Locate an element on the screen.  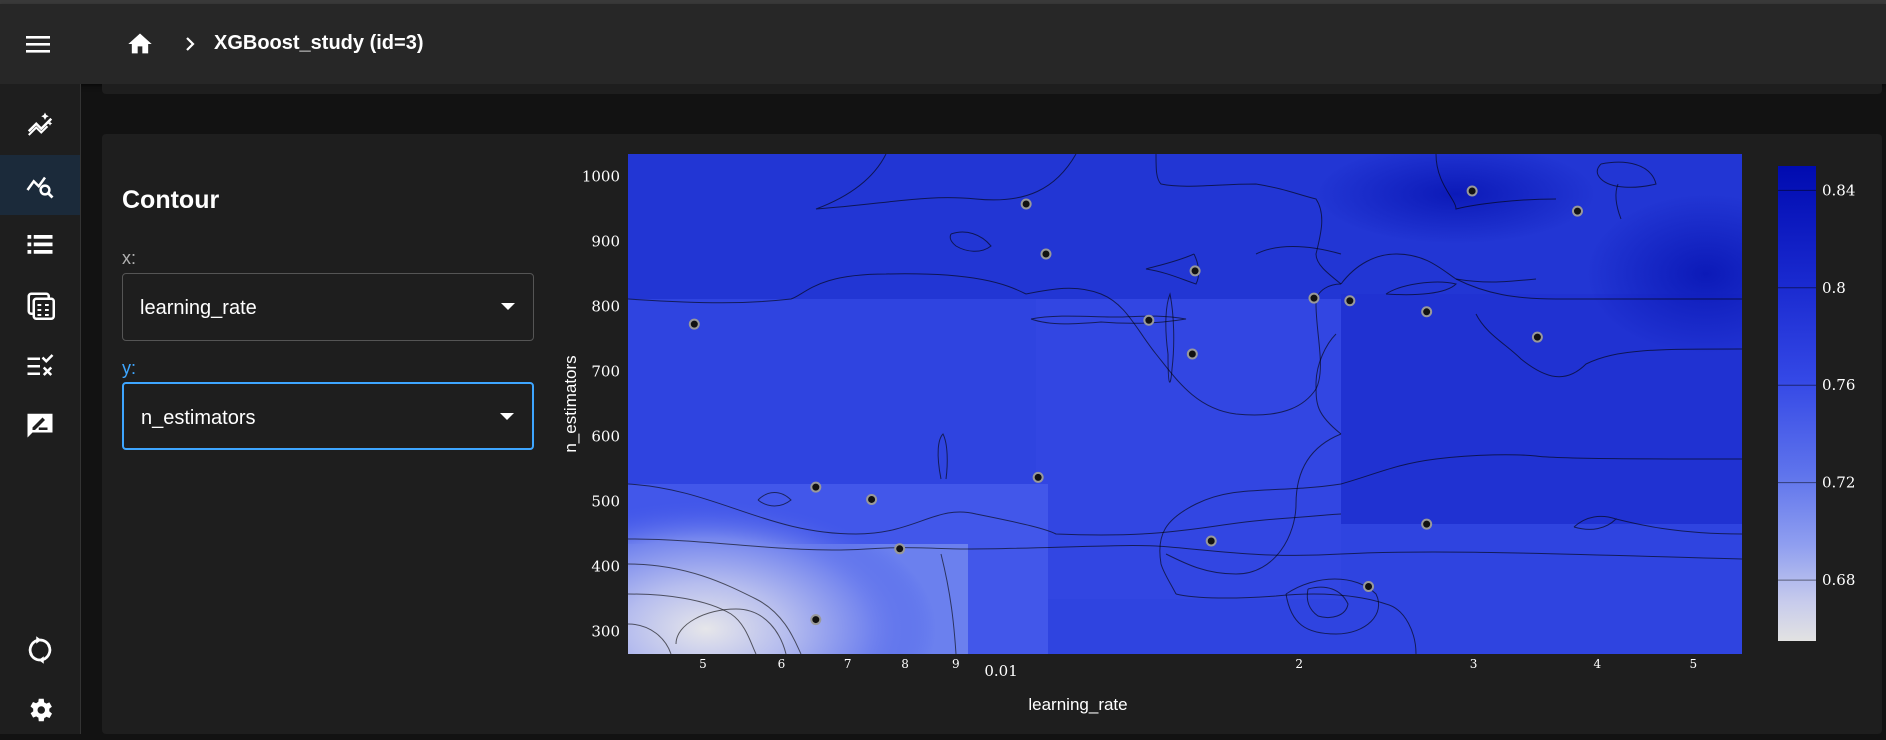
sidebar-item-analytics is located at coordinates (40, 185).